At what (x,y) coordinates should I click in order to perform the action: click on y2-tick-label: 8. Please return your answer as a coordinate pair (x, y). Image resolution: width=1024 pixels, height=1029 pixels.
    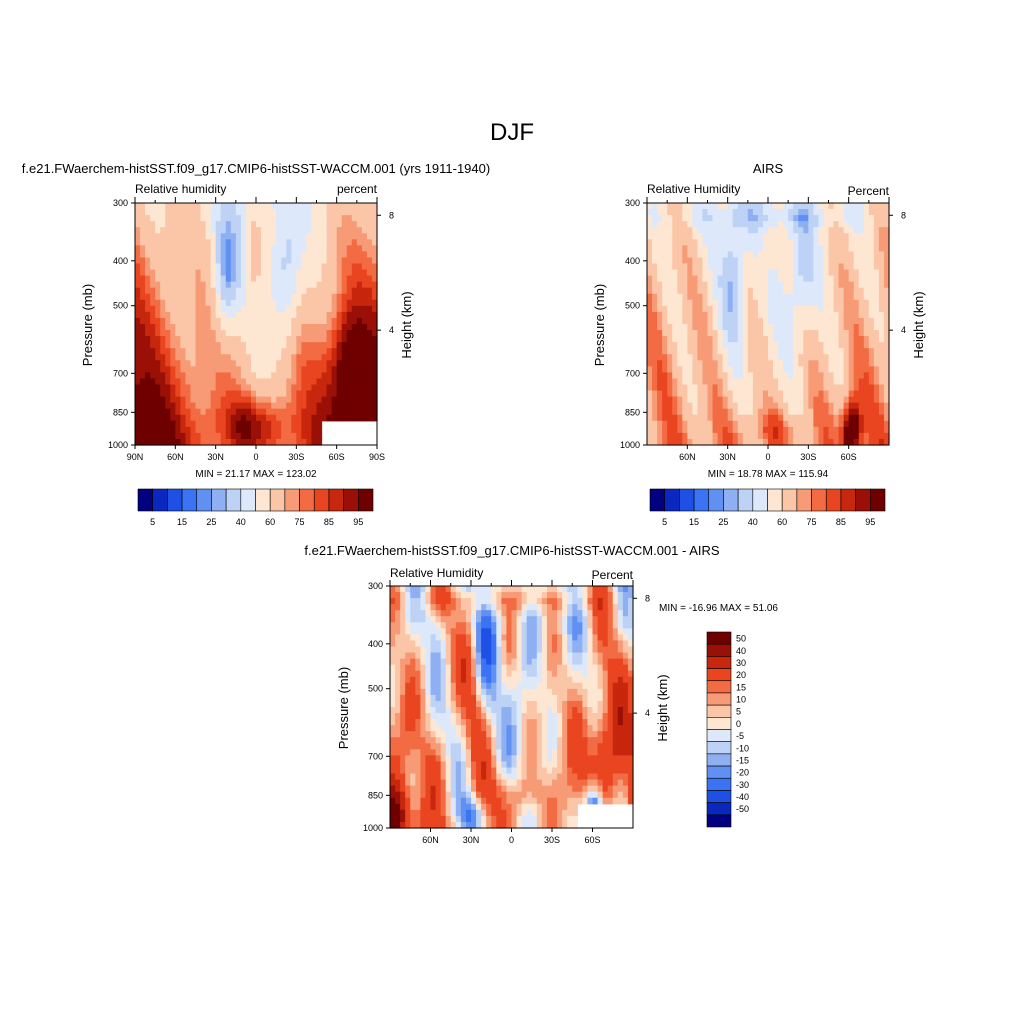
    Looking at the image, I should click on (391, 215).